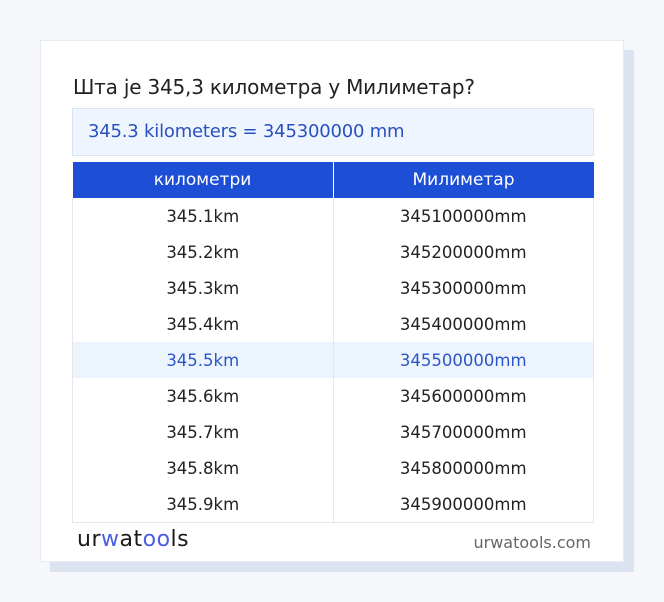 The width and height of the screenshot is (664, 602). I want to click on table-row: 345.7km 345700000mm, so click(333, 432).